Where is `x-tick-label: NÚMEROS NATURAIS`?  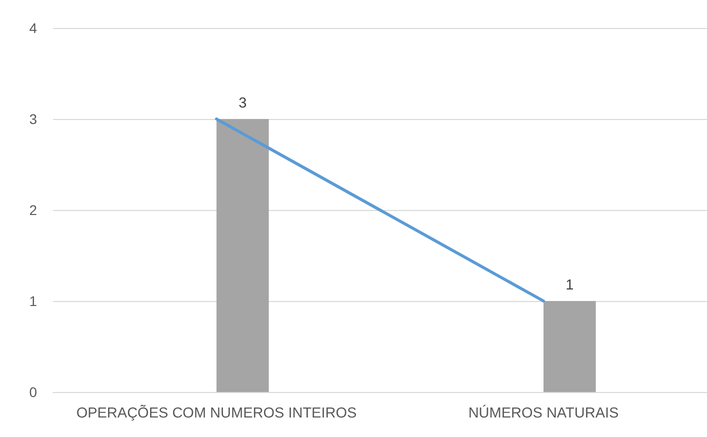
x-tick-label: NÚMEROS NATURAIS is located at coordinates (543, 413).